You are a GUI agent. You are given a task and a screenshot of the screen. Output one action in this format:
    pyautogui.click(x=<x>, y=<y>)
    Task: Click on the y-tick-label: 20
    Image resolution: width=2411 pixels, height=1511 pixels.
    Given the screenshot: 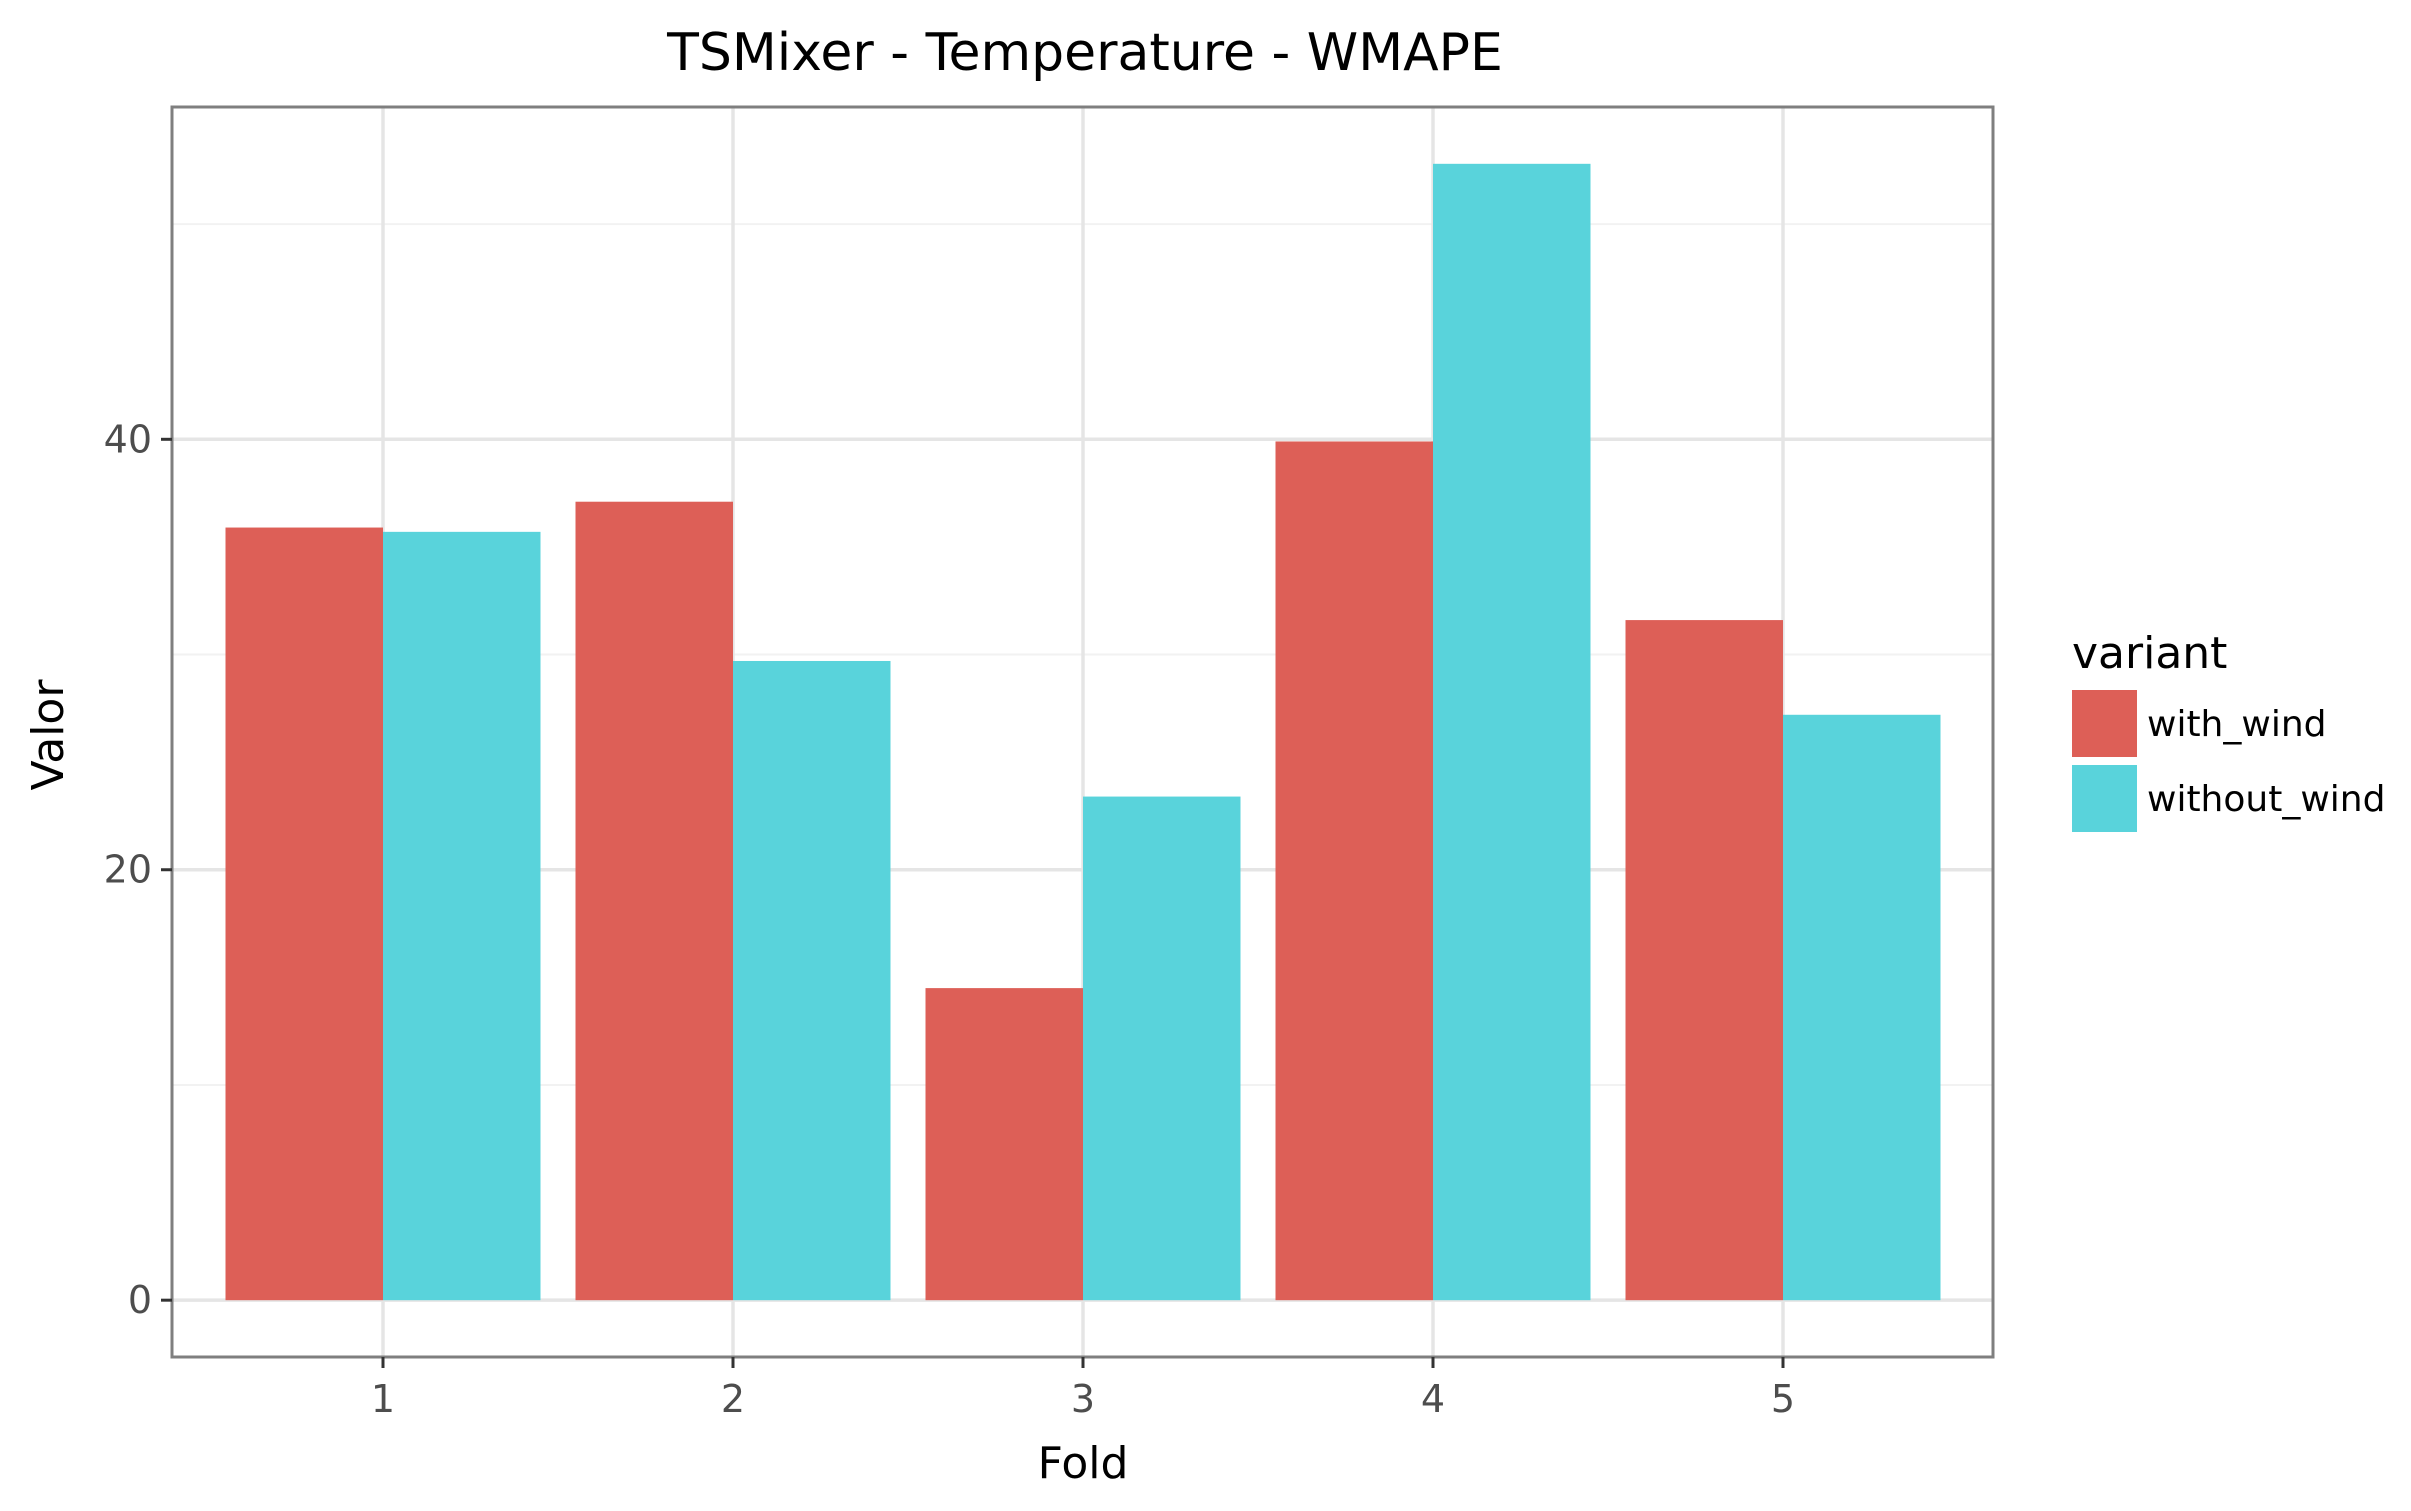 What is the action you would take?
    pyautogui.click(x=128, y=870)
    